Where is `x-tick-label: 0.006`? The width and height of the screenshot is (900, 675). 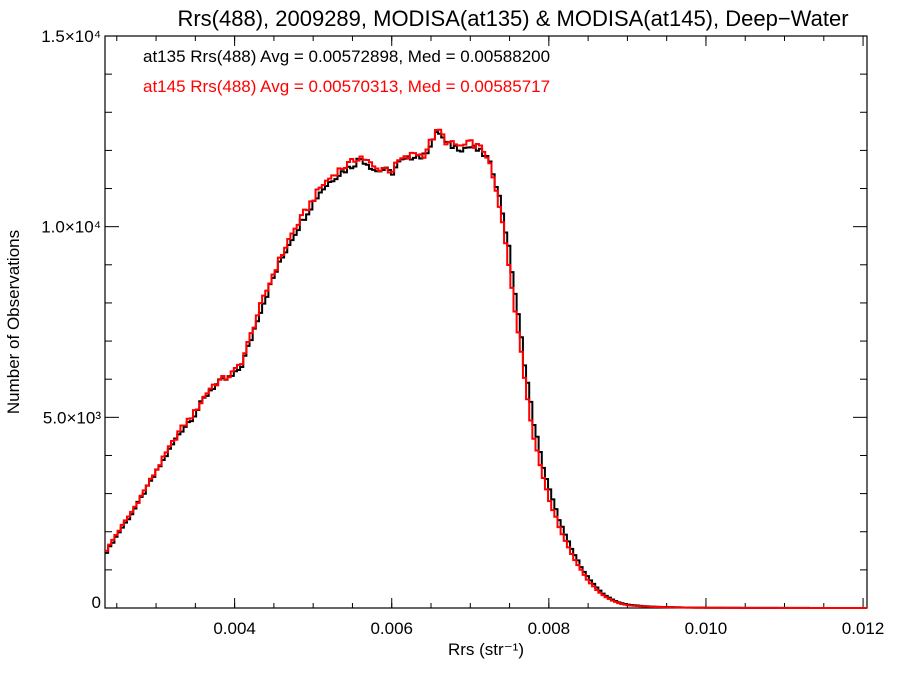 x-tick-label: 0.006 is located at coordinates (391, 628).